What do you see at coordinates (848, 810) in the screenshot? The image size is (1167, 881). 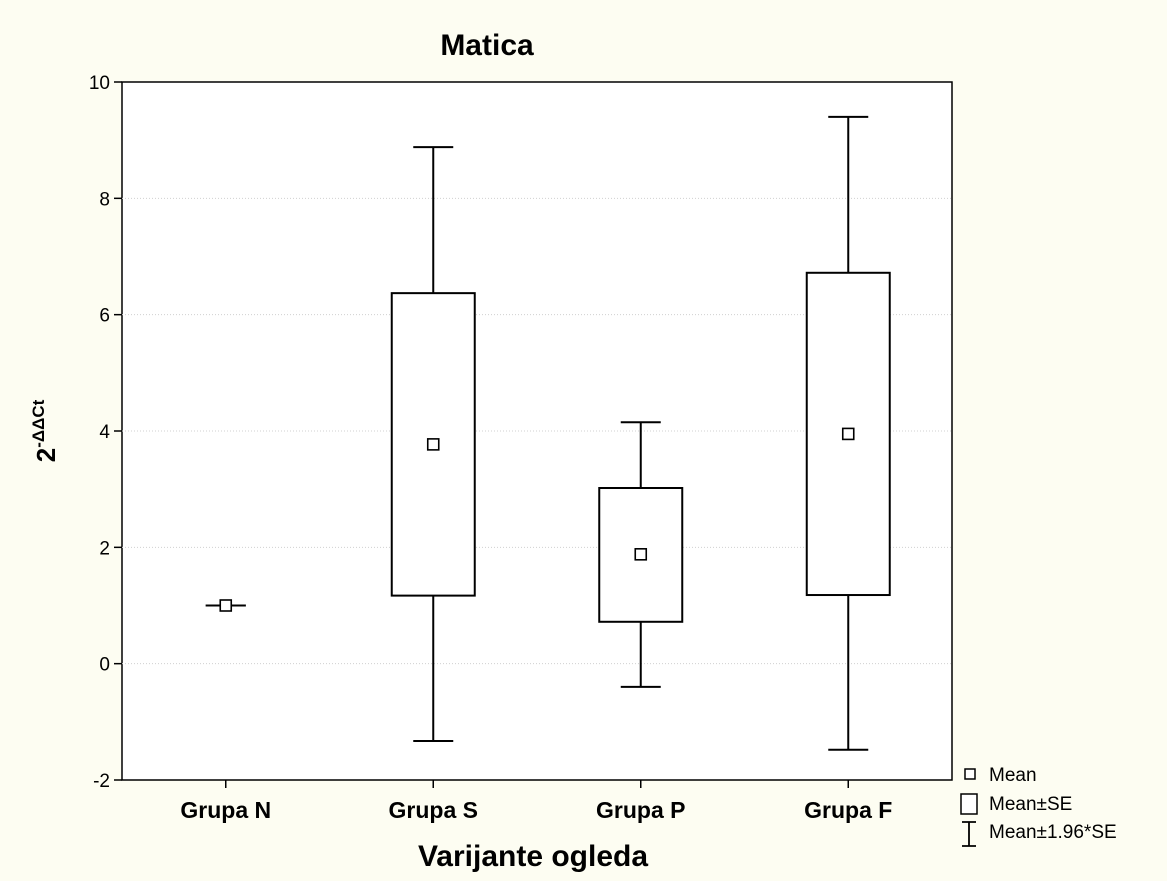 I see `x-tick-label: Grupa F` at bounding box center [848, 810].